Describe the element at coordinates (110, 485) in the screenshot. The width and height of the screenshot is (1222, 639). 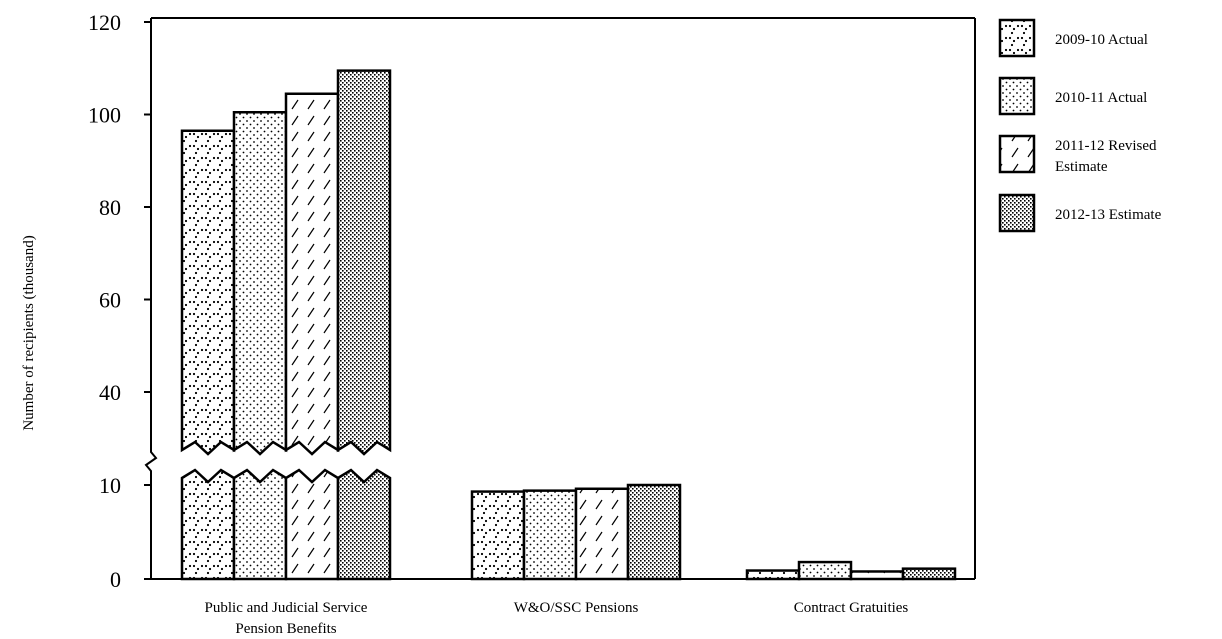
I see `y-tick-label: 10` at that location.